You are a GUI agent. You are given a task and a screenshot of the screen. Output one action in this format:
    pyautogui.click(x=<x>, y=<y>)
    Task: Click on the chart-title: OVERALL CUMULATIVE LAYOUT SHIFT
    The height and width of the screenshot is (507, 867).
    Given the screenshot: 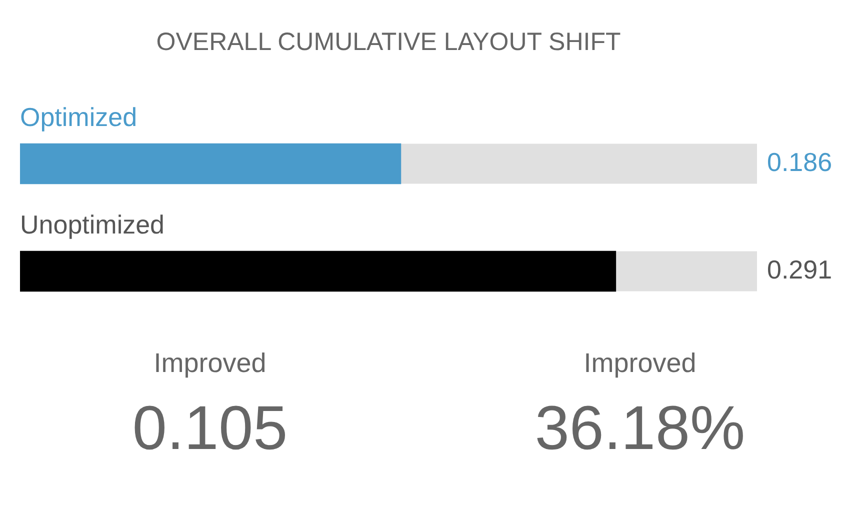 What is the action you would take?
    pyautogui.click(x=388, y=42)
    